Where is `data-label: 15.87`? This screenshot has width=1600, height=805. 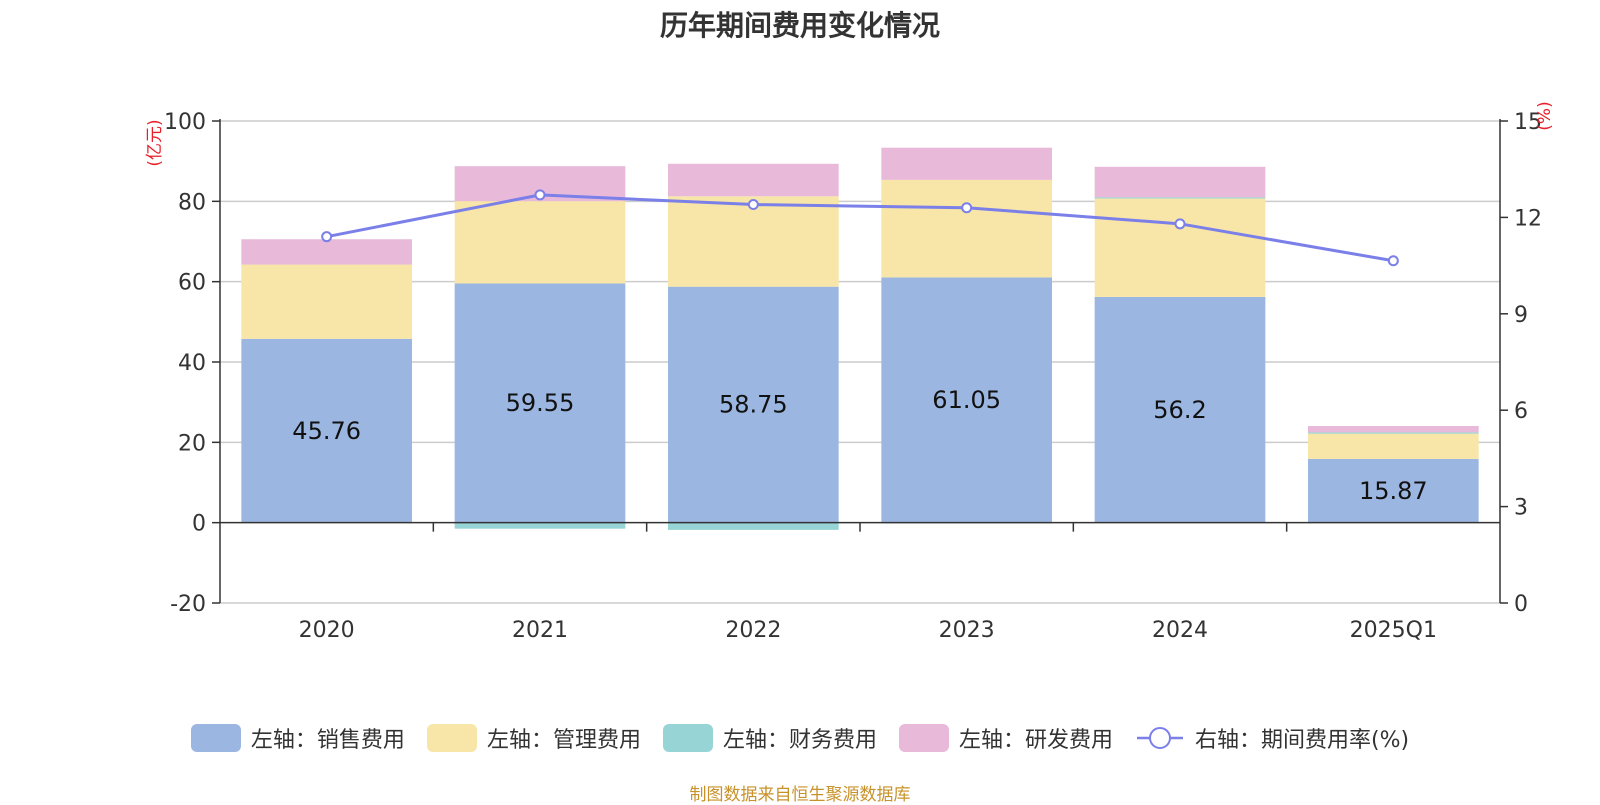 data-label: 15.87 is located at coordinates (1393, 491).